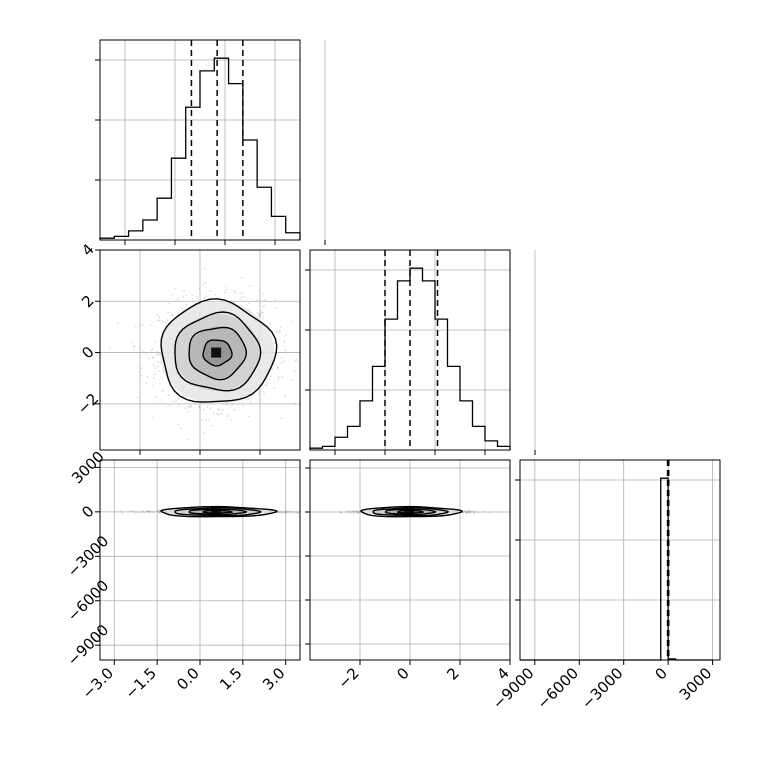  Describe the element at coordinates (98, 683) in the screenshot. I see `scatter-2-0-xtick-label-0: −3.0` at that location.